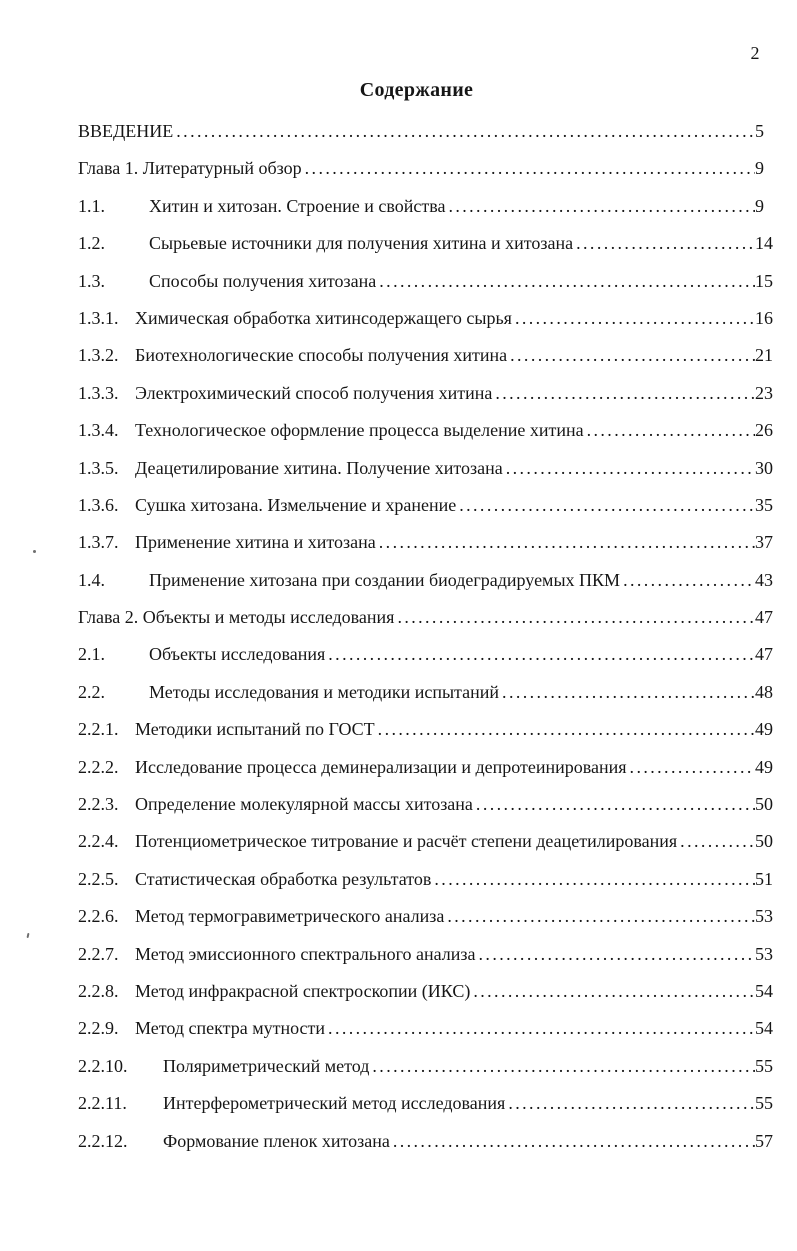 The width and height of the screenshot is (797, 1251). I want to click on toc-entry-page: 21, so click(764, 355).